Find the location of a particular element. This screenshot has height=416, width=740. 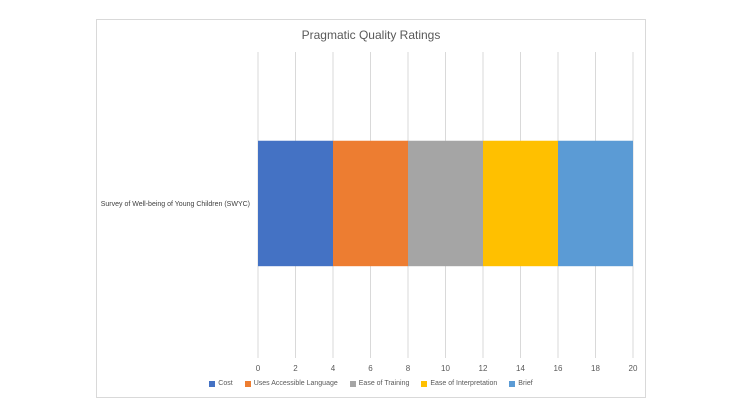

x-tick-label: 6 is located at coordinates (370, 368).